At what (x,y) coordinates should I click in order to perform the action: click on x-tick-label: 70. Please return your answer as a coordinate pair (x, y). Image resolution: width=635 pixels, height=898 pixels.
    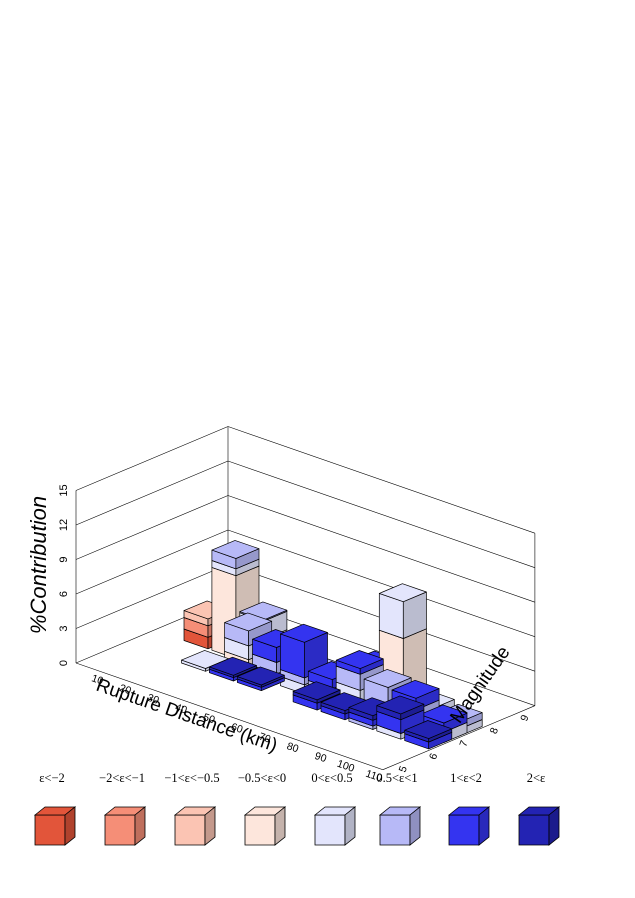
    Looking at the image, I should click on (264, 738).